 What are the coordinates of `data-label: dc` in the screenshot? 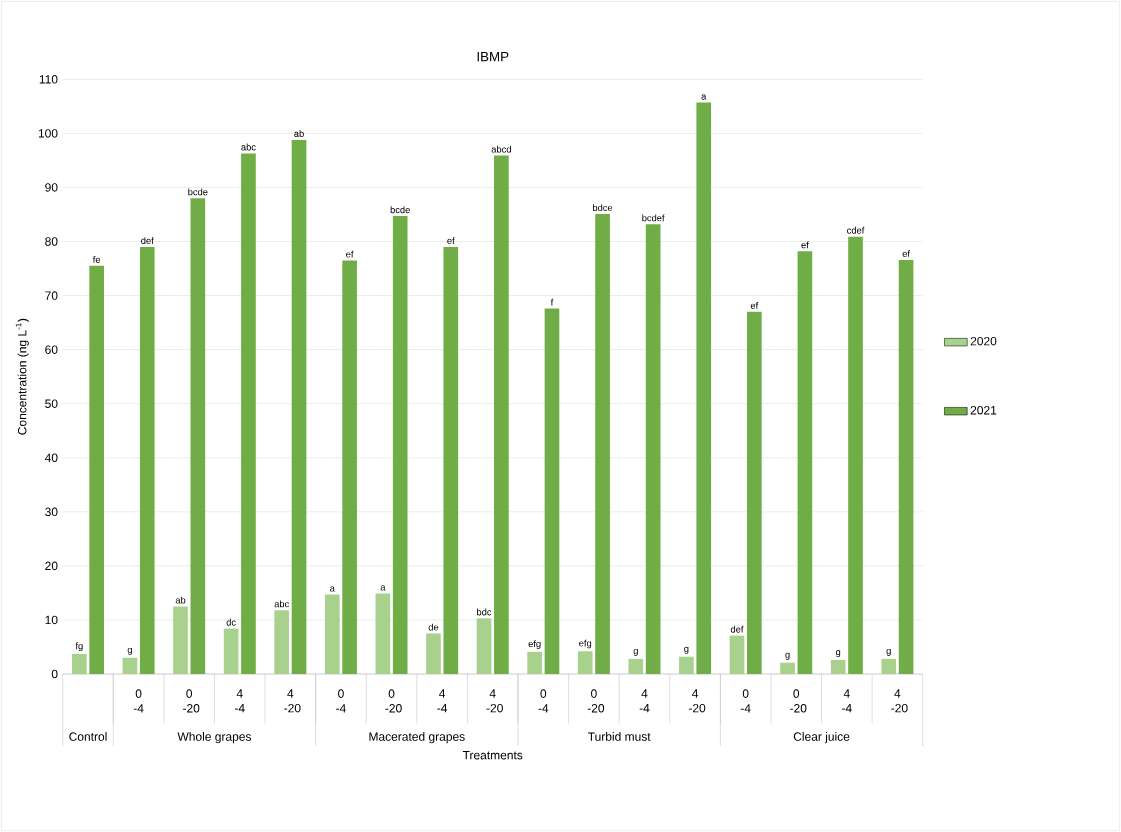 It's located at (231, 622).